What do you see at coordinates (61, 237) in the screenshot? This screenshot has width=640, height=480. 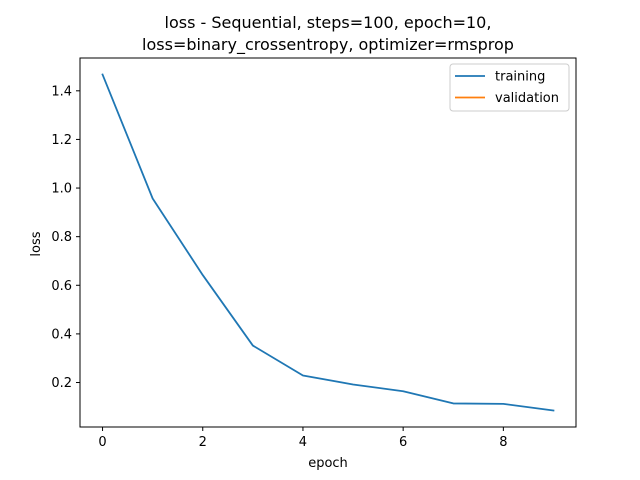 I see `y-tick-label: 0.8` at bounding box center [61, 237].